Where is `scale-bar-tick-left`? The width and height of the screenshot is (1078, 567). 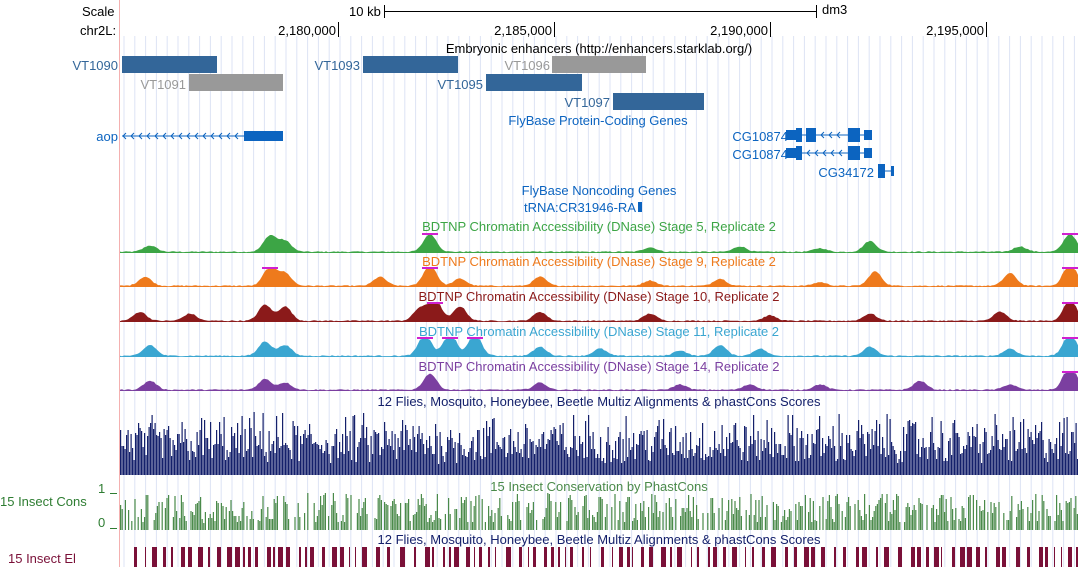
scale-bar-tick-left is located at coordinates (384, 11).